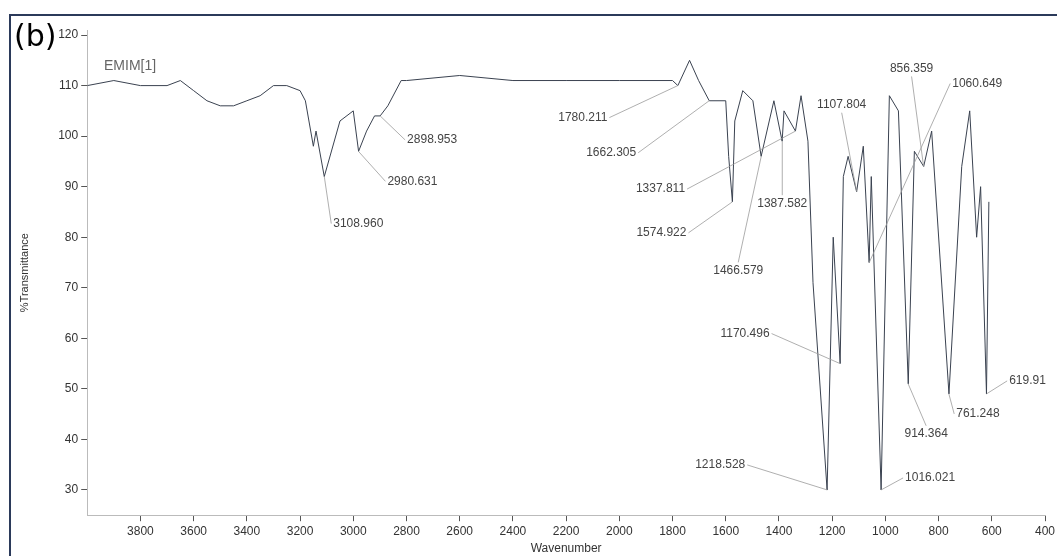 This screenshot has height=558, width=1059. Describe the element at coordinates (738, 269) in the screenshot. I see `annotation: 1466.579` at that location.